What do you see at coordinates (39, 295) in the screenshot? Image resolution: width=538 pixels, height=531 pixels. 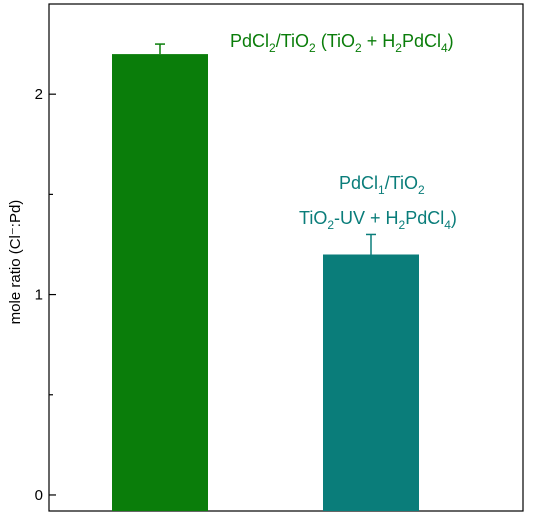 I see `y-tick-label: 1` at bounding box center [39, 295].